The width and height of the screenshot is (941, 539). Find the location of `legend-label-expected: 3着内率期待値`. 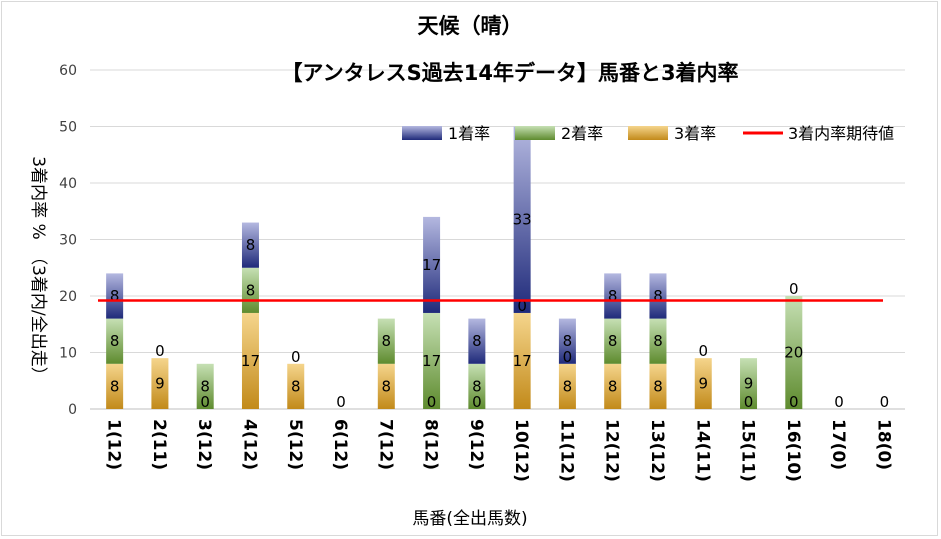

legend-label-expected: 3着内率期待値 is located at coordinates (841, 133).